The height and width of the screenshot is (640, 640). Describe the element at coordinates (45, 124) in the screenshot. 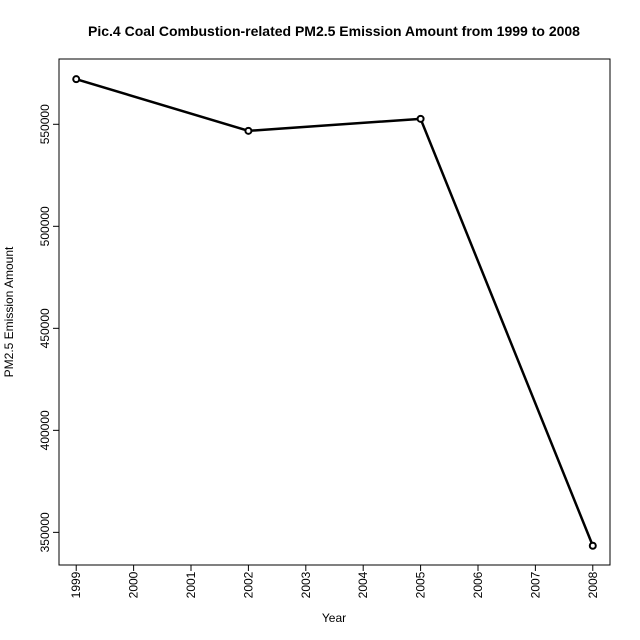

I see `y-tick-label: 550000` at that location.